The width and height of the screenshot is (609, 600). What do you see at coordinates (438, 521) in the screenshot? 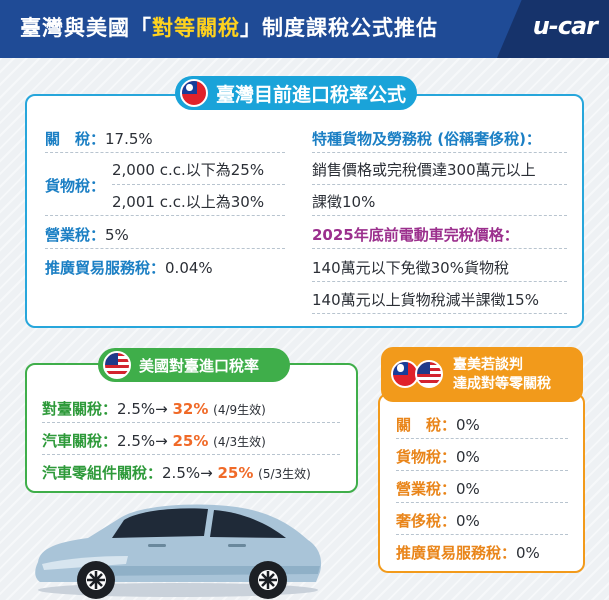
I see `zero-row-luxury: 奢侈稅：0%` at bounding box center [438, 521].